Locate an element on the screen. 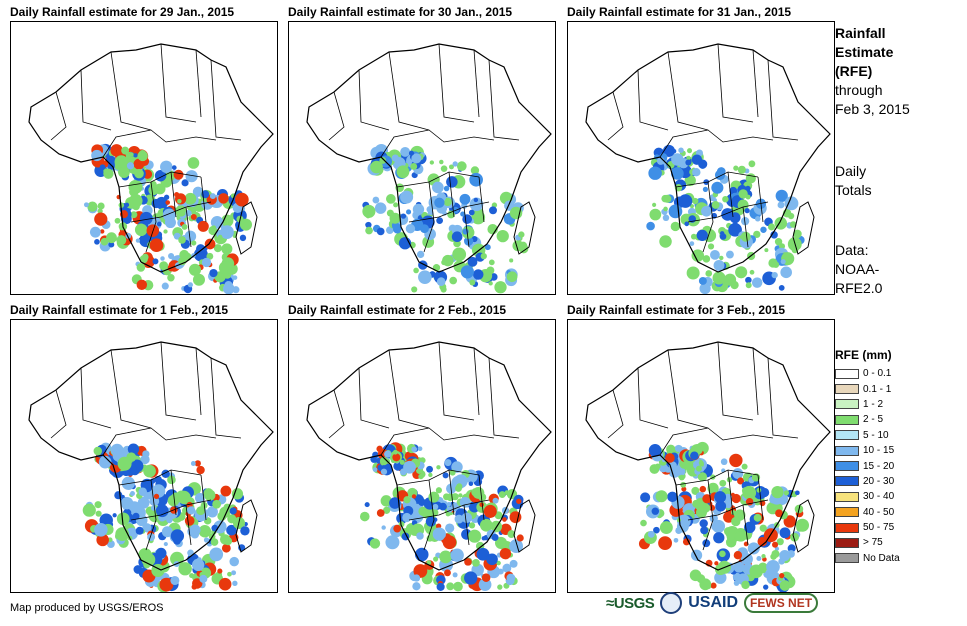  legend-item: 30 - 40 is located at coordinates (867, 496).